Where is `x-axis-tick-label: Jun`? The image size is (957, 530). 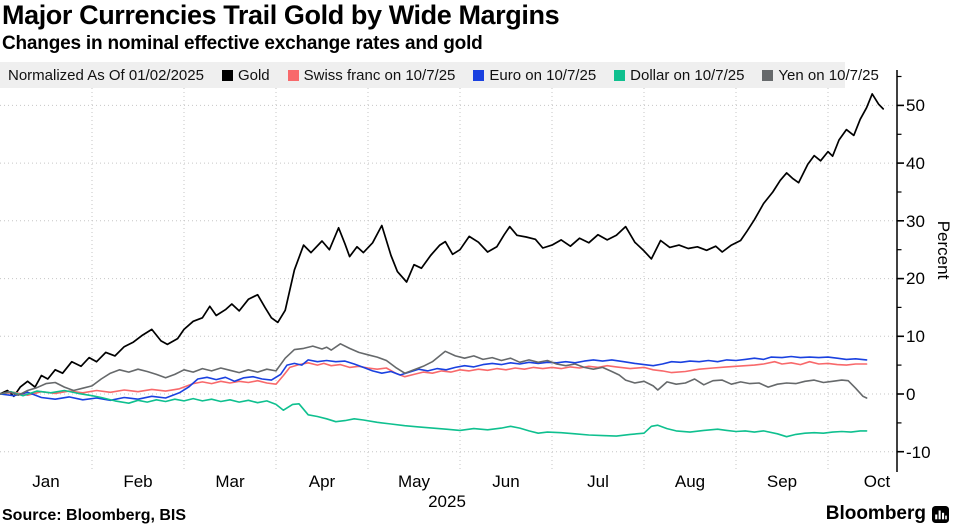
x-axis-tick-label: Jun is located at coordinates (505, 481).